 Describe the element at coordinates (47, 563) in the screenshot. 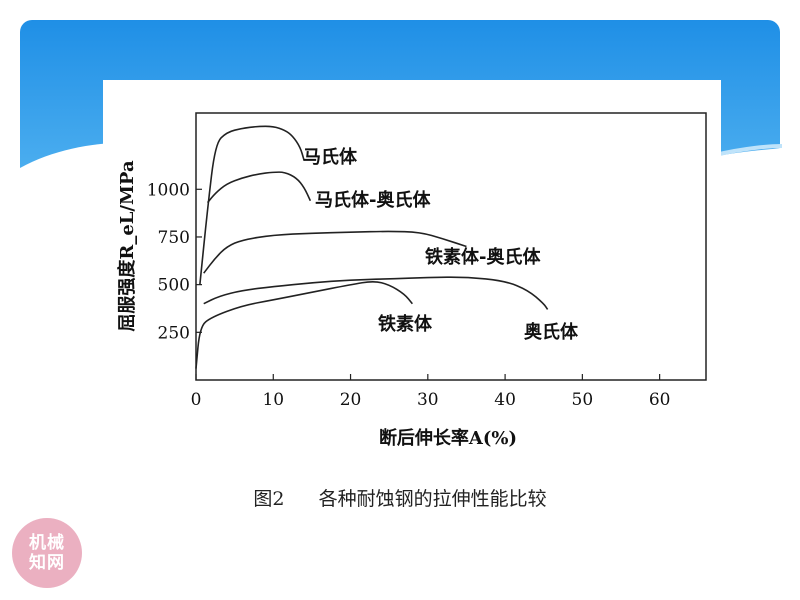

I see `logo-line-2: 知网` at that location.